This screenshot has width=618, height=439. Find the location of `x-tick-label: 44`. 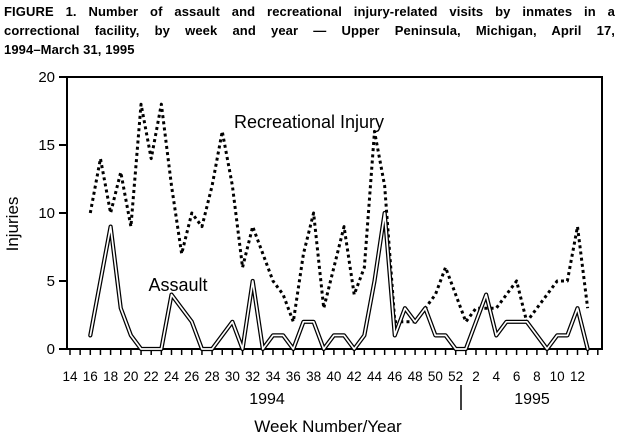

x-tick-label: 44 is located at coordinates (375, 376).